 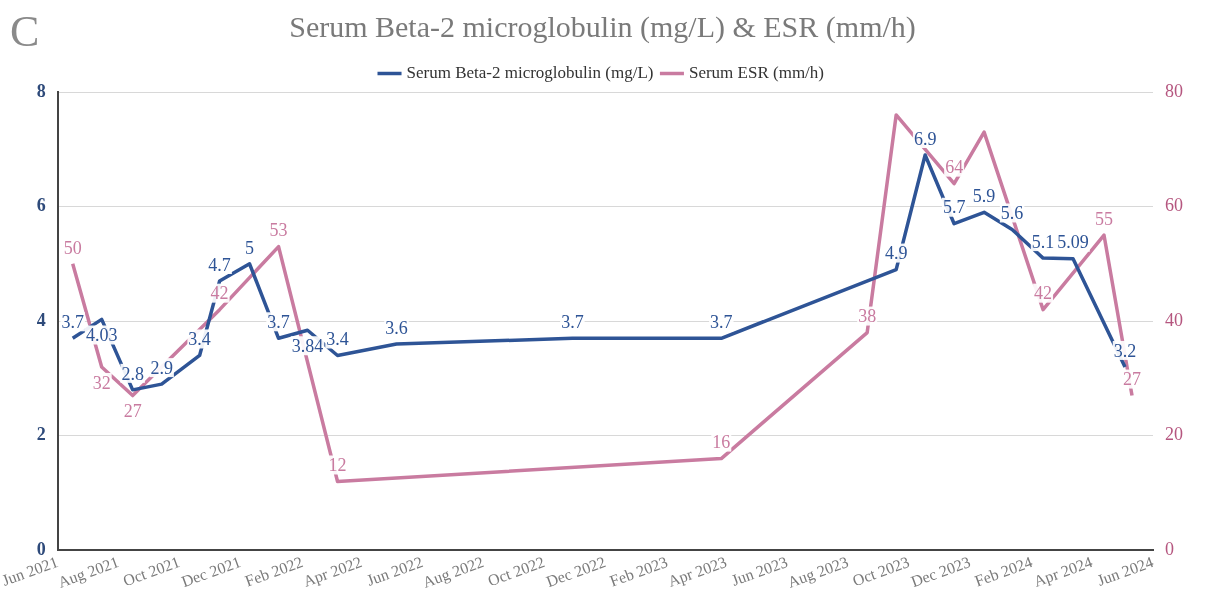 What do you see at coordinates (1174, 319) in the screenshot?
I see `y2-tick-label: 40` at bounding box center [1174, 319].